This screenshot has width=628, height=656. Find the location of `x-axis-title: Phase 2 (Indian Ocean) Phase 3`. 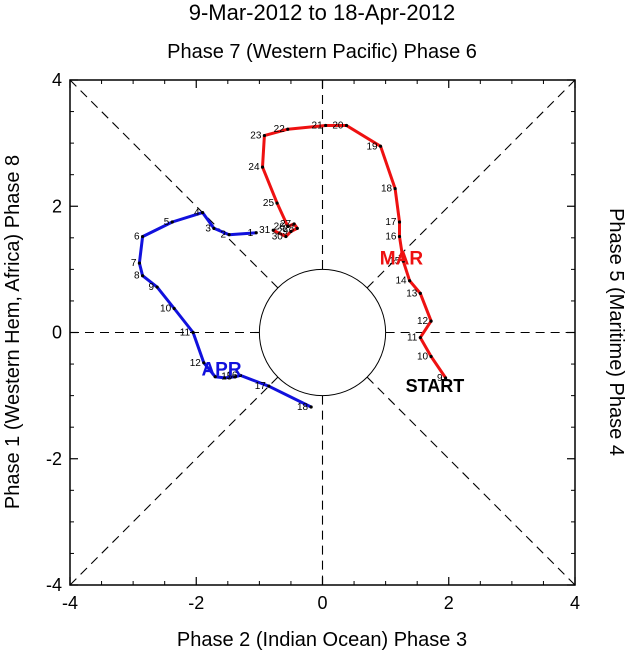

x-axis-title: Phase 2 (Indian Ocean) Phase 3 is located at coordinates (322, 640).